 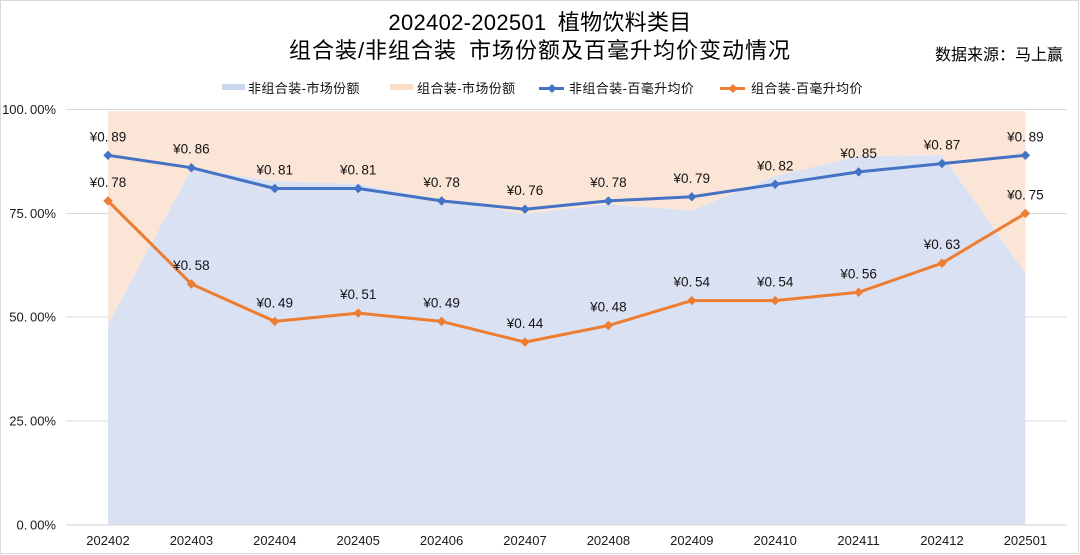 What do you see at coordinates (524, 540) in the screenshot?
I see `svg-text: 202407` at bounding box center [524, 540].